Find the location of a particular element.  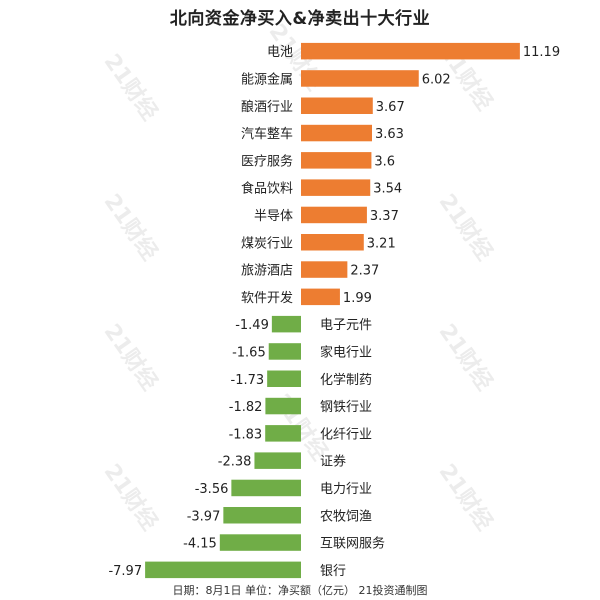

chart-title: 北向资金净买入&净卖出十大行业 is located at coordinates (300, 19).